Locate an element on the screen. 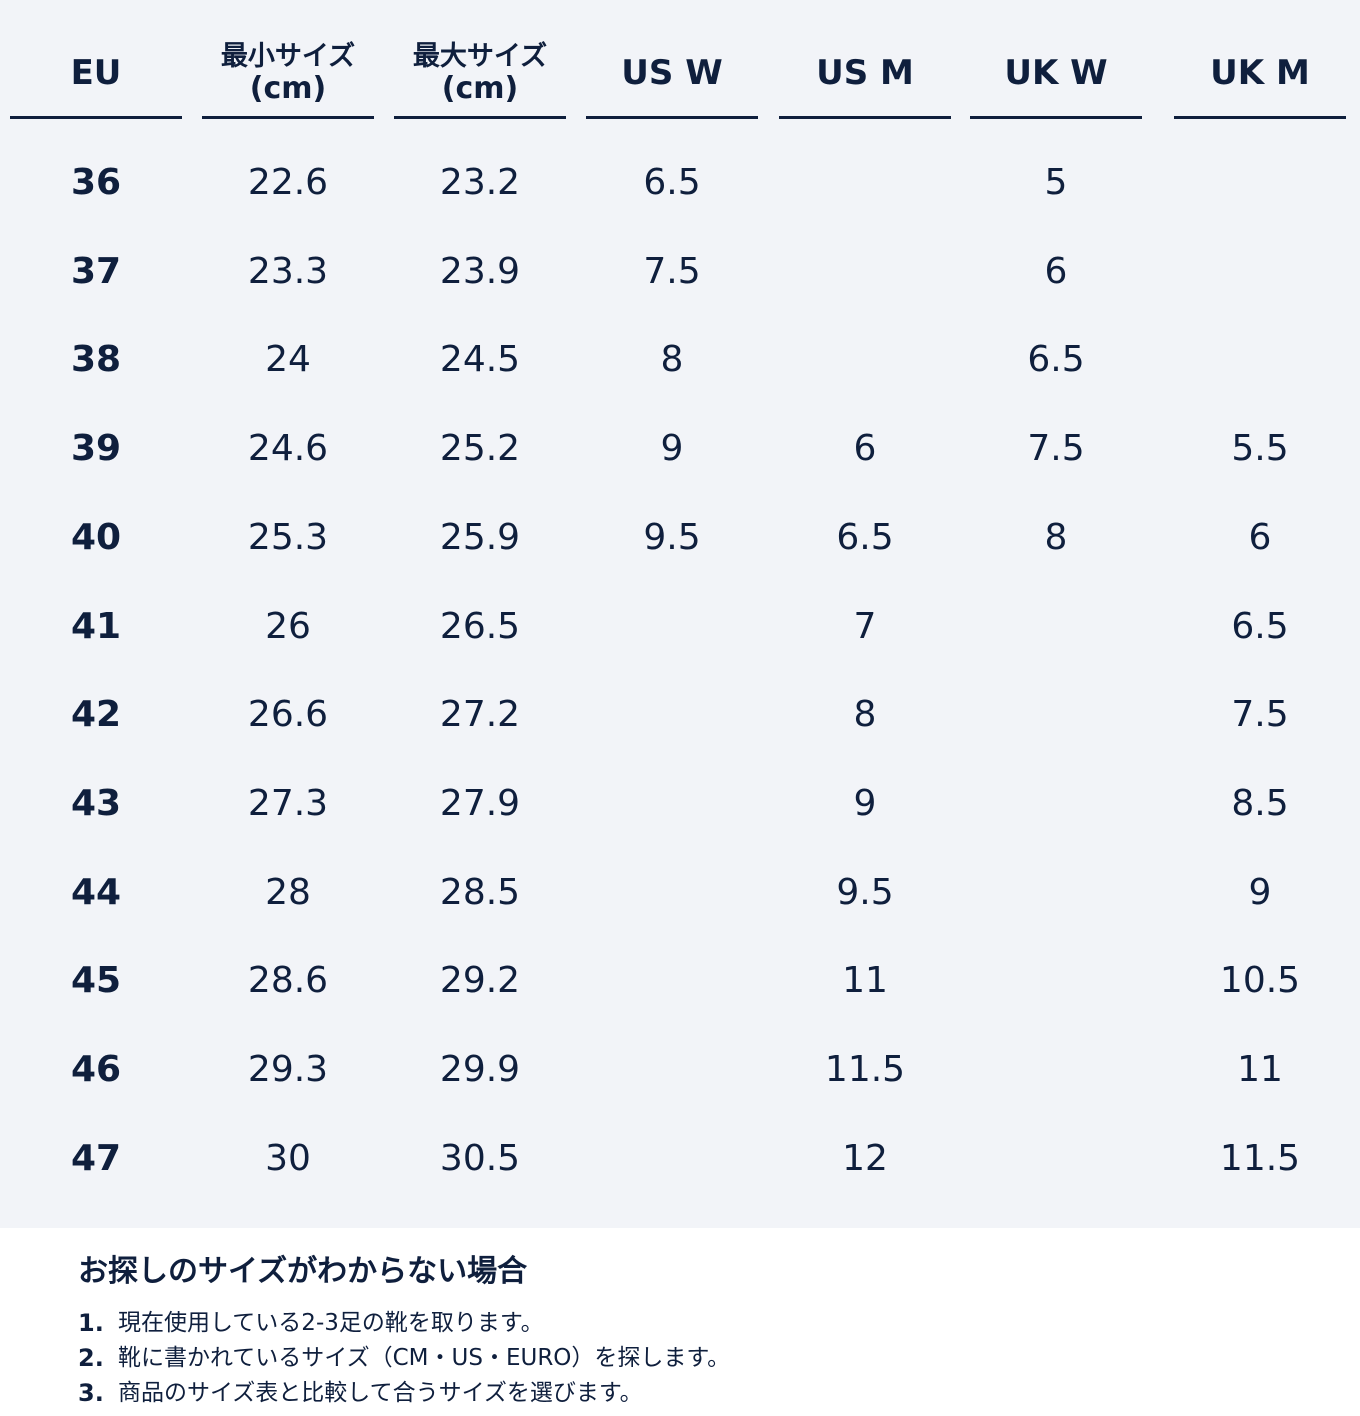 This screenshot has width=1360, height=1416. cell-eu: 37 is located at coordinates (96, 271).